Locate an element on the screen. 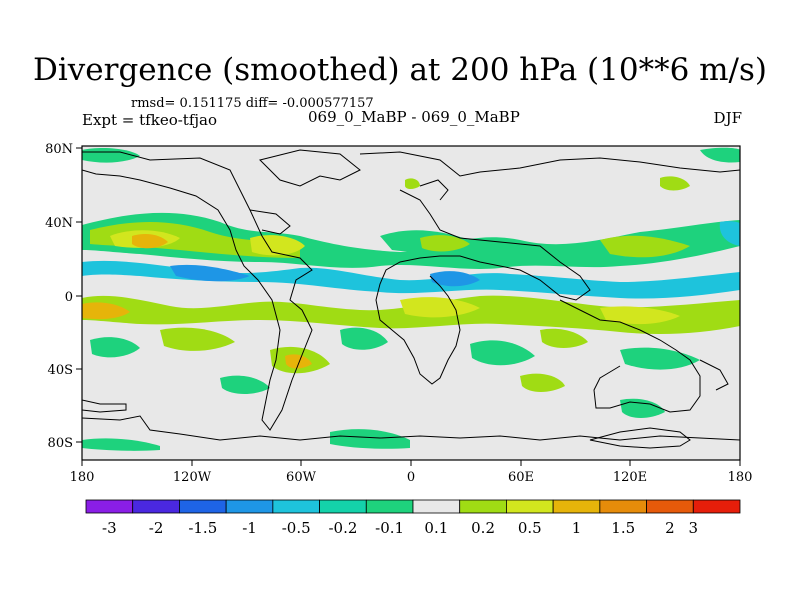 This screenshot has height=600, width=800. y-tick-label: 40N is located at coordinates (59, 223).